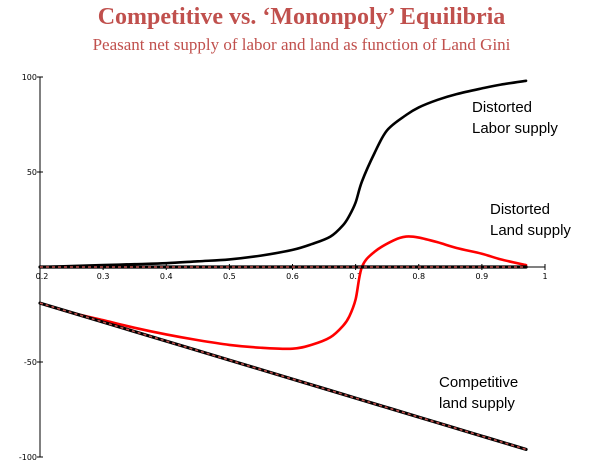 The image size is (603, 470). I want to click on x-tick-label: 0.8, so click(418, 276).